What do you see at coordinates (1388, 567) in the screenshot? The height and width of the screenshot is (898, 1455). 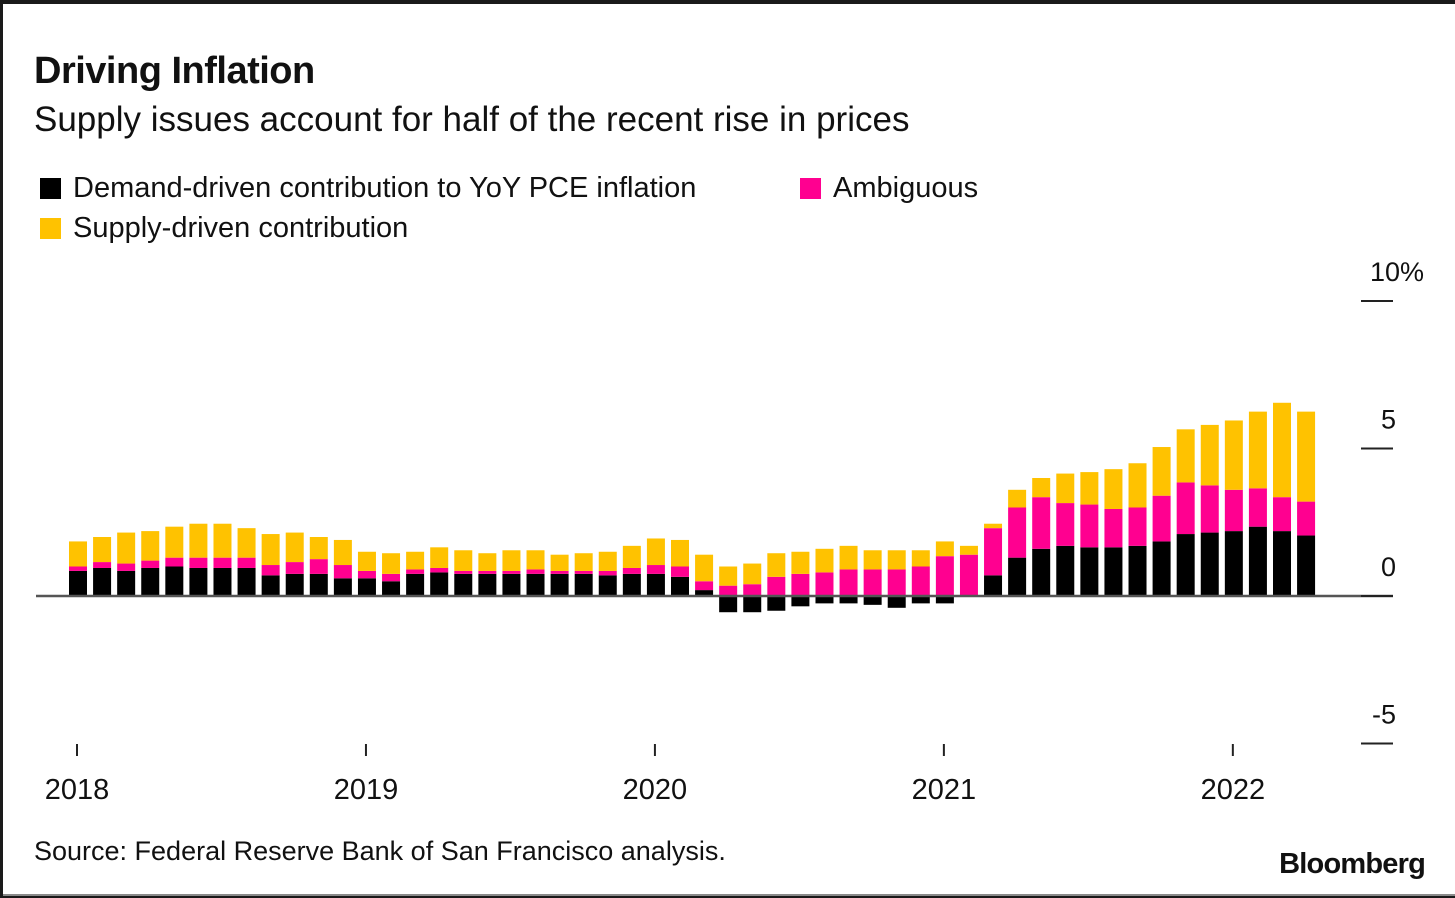 I see `y-tick-label: 0` at bounding box center [1388, 567].